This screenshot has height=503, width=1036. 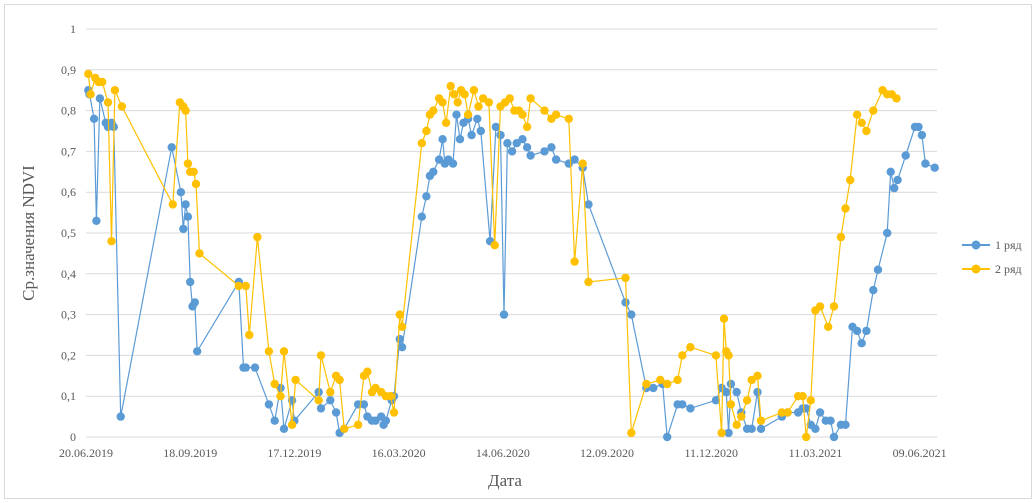 I want to click on y-tick-label: 0,7, so click(x=68, y=151).